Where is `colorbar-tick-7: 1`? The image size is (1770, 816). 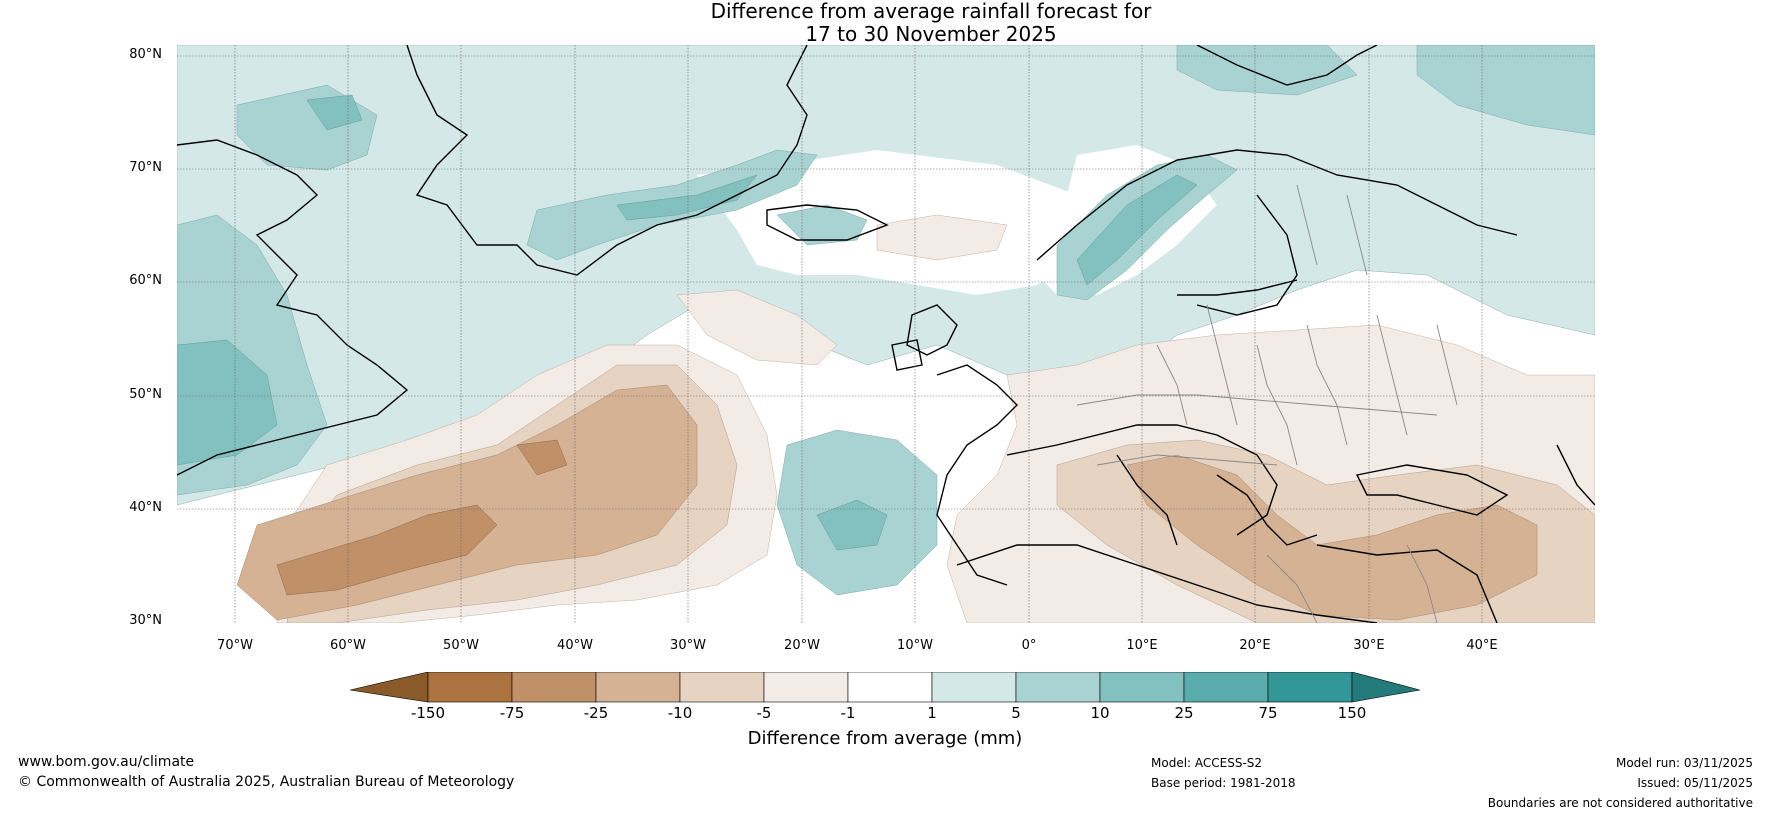 colorbar-tick-7: 1 is located at coordinates (932, 713).